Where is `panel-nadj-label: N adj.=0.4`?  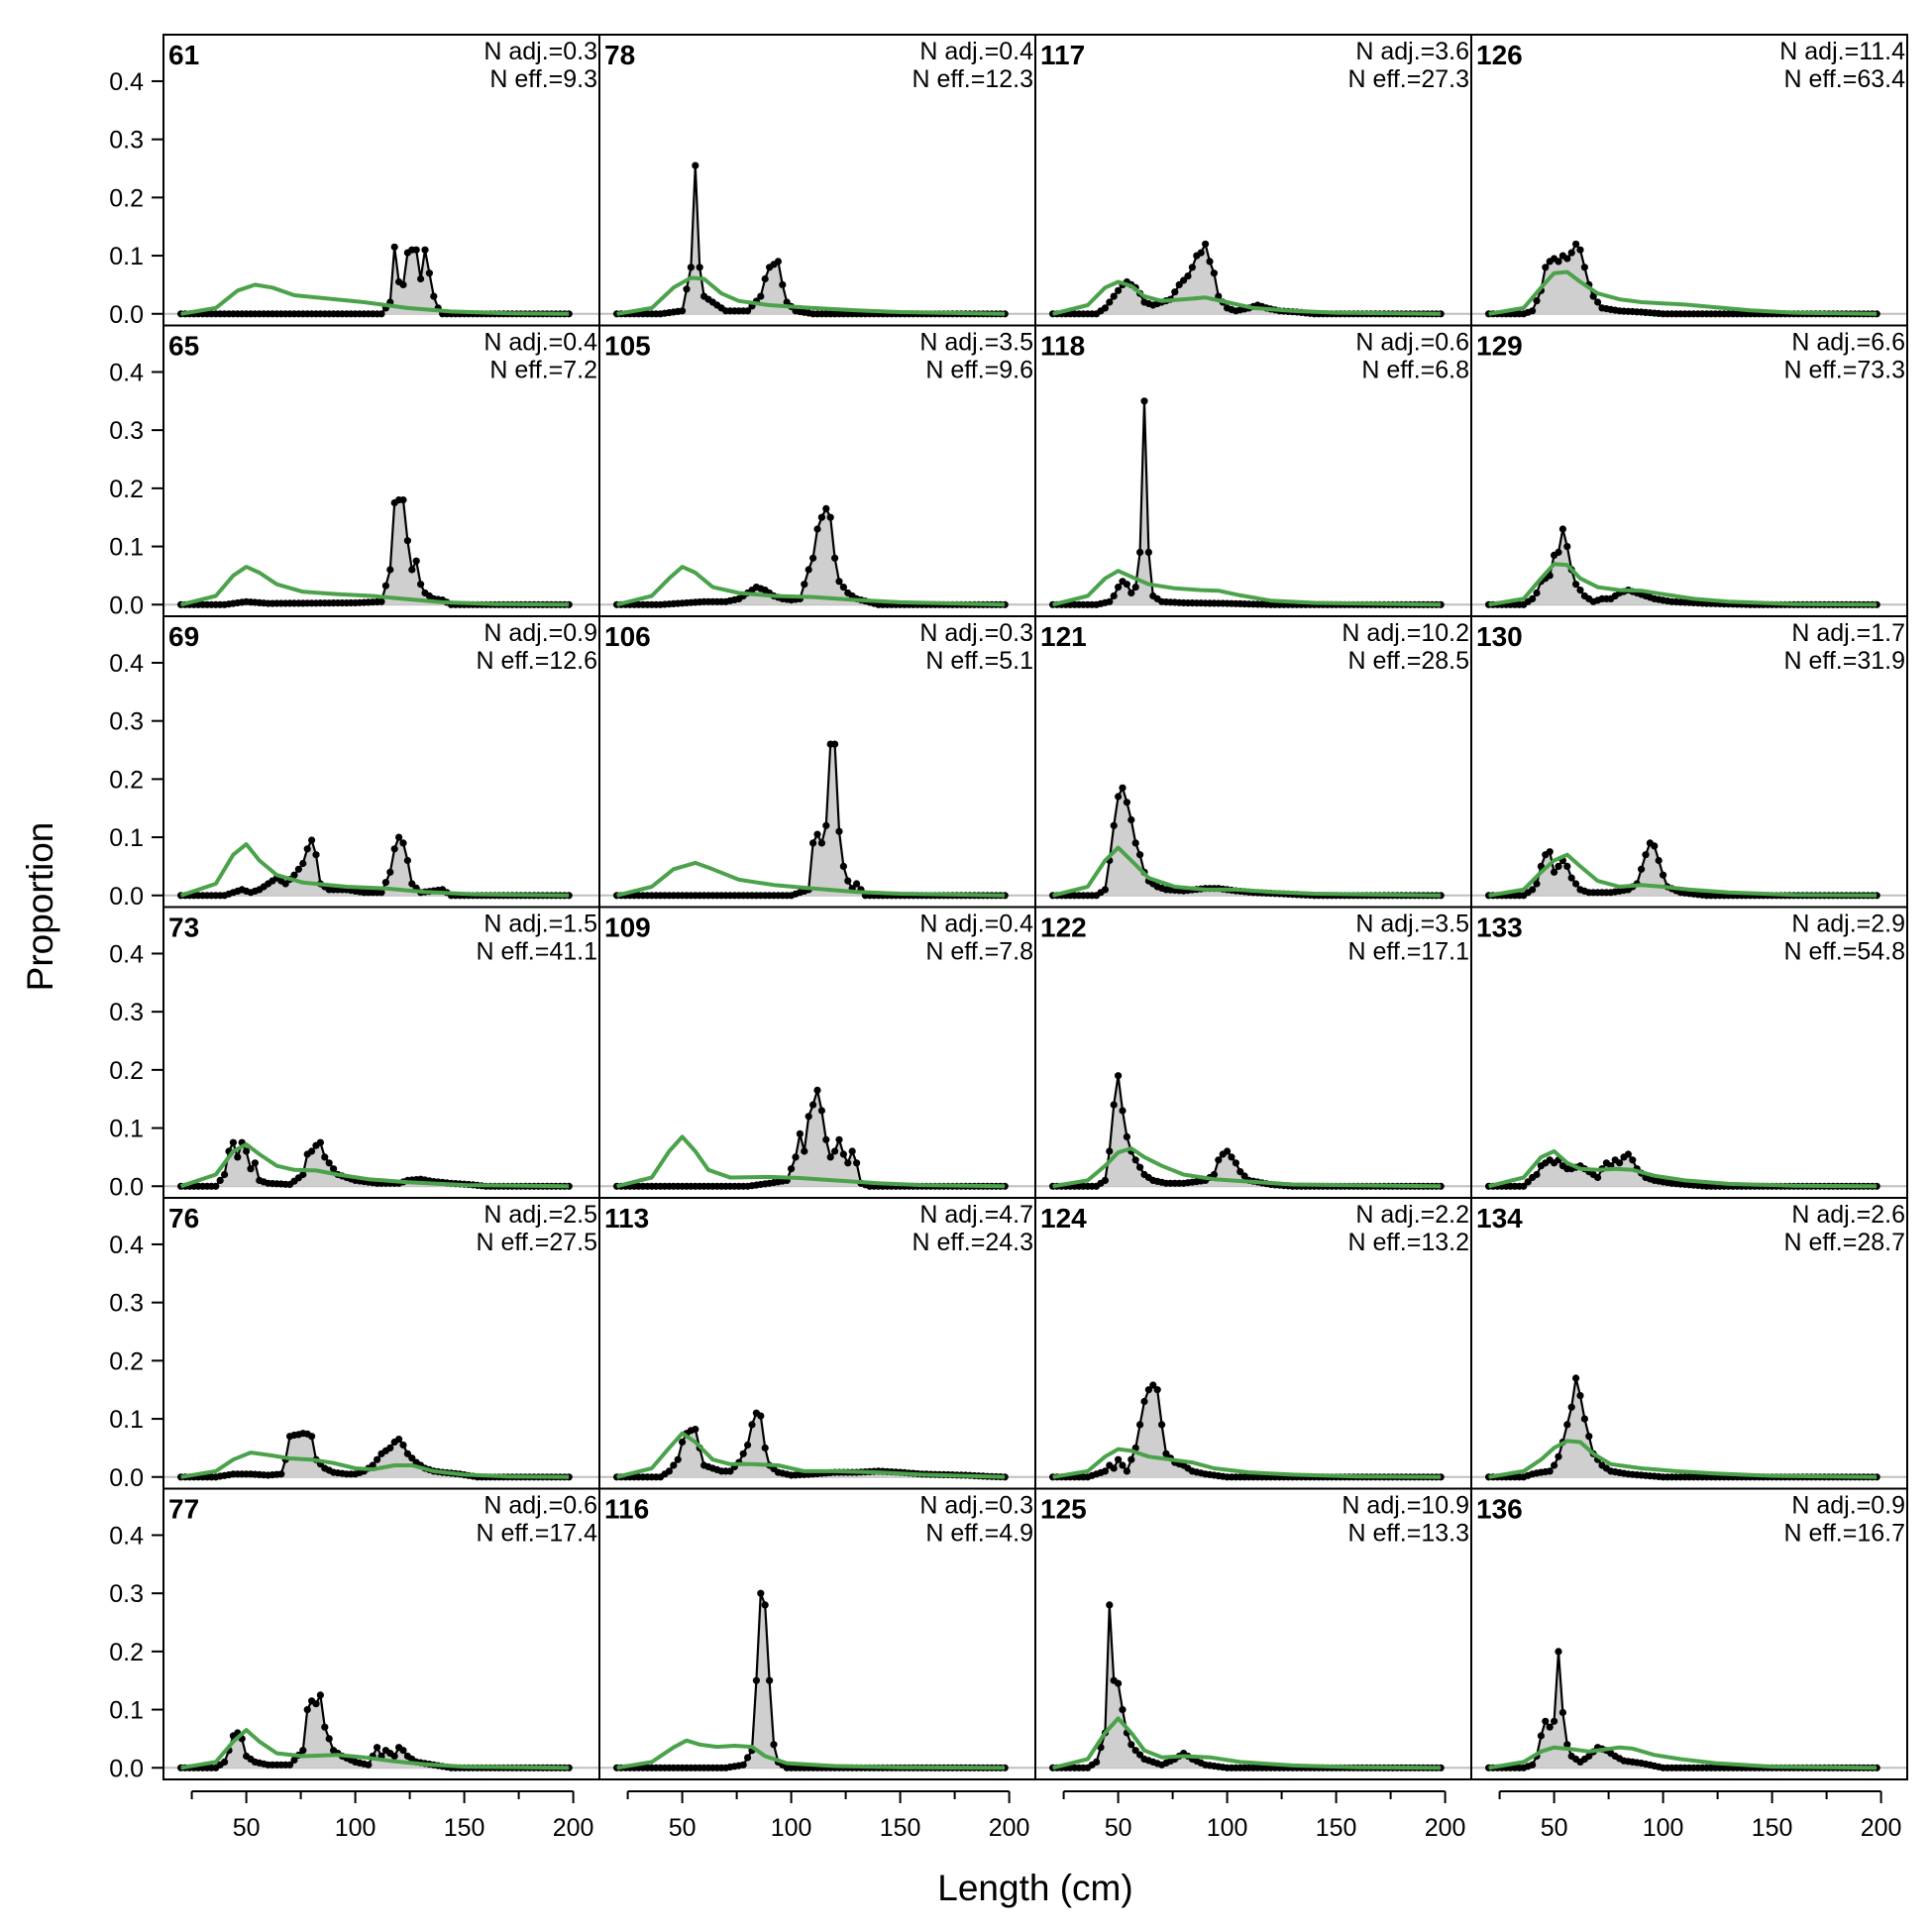
panel-nadj-label: N adj.=0.4 is located at coordinates (540, 343).